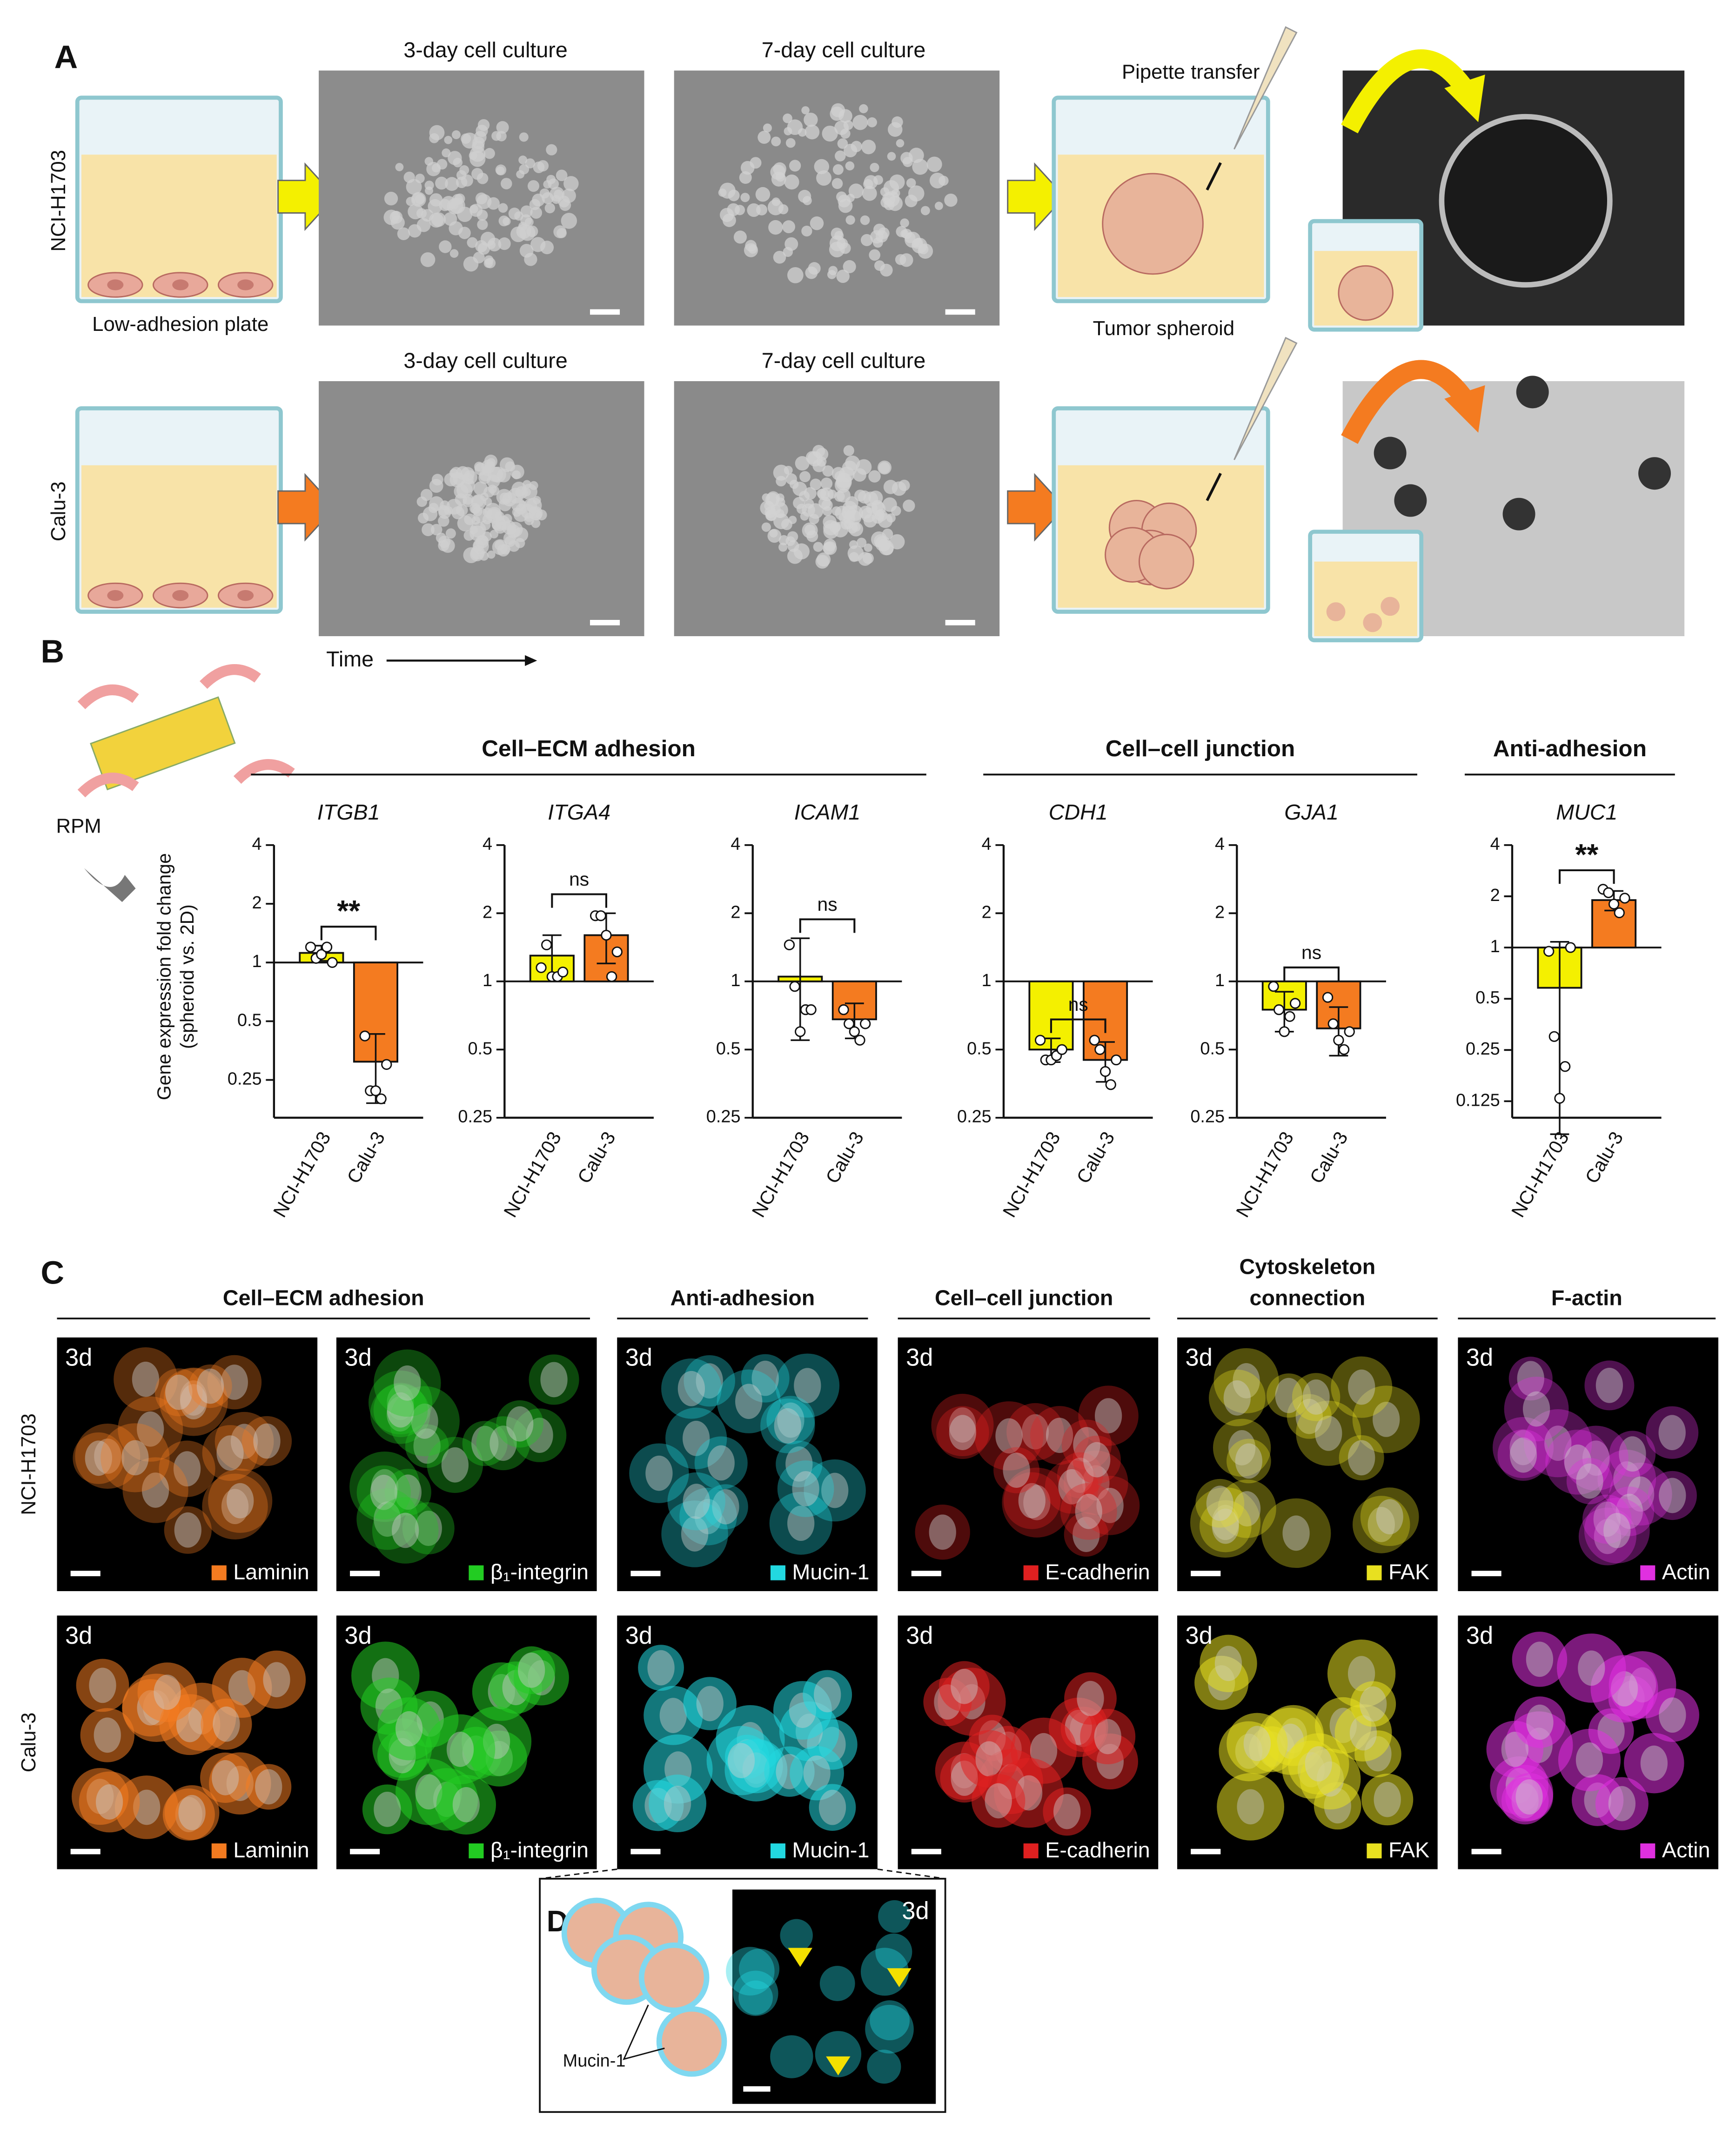  I want to click on x-tick-label: NCI-H1703, so click(1032, 1174).